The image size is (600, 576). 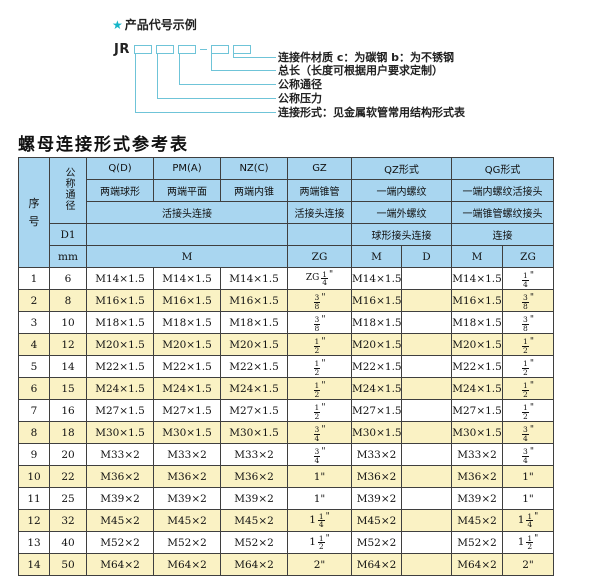 What do you see at coordinates (254, 278) in the screenshot?
I see `cell-nzc-m: M14×1.5` at bounding box center [254, 278].